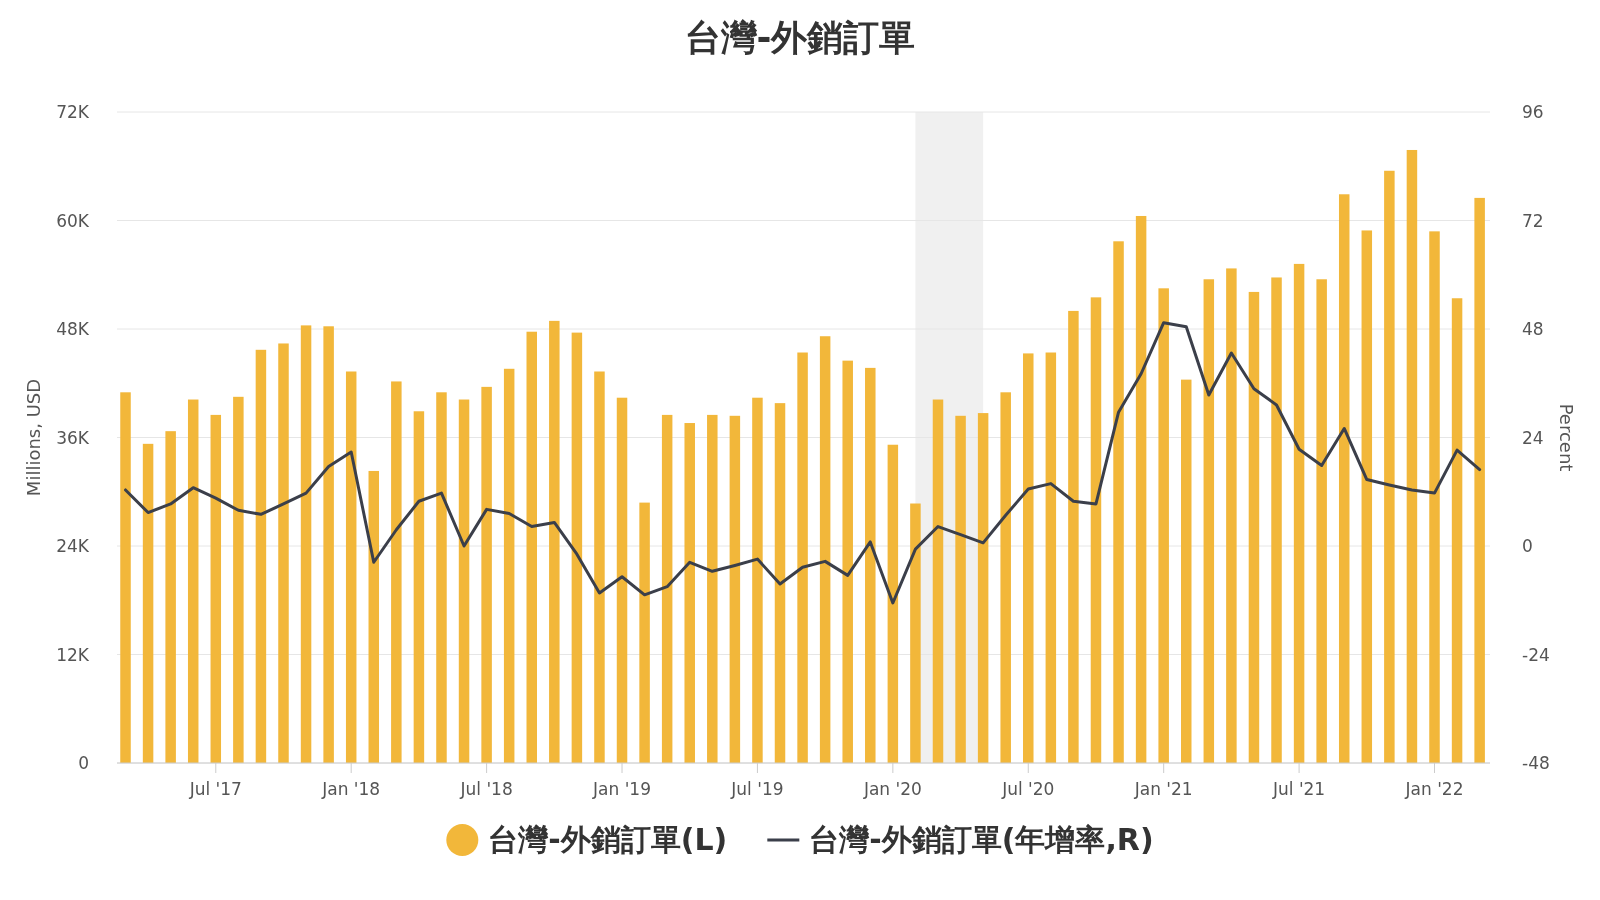  What do you see at coordinates (351, 789) in the screenshot?
I see `x-tick-label: Jan '18` at bounding box center [351, 789].